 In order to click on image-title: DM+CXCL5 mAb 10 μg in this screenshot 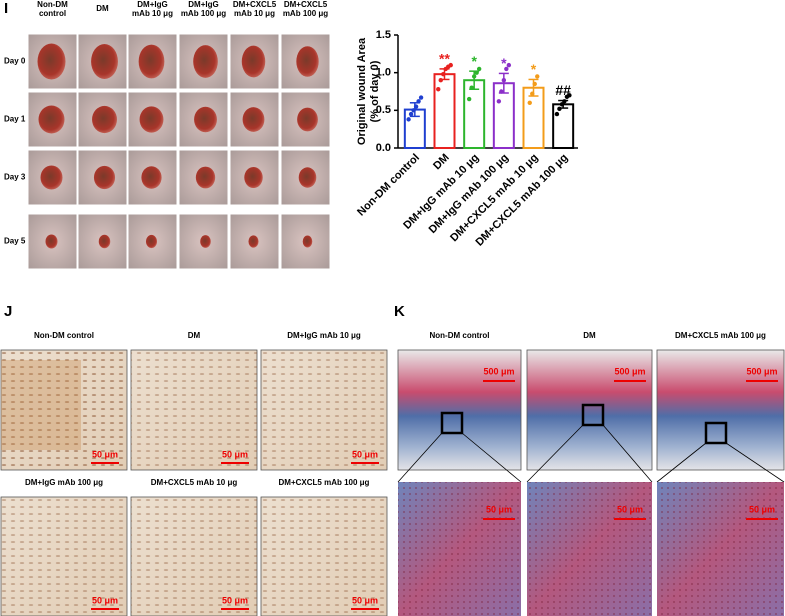, I will do `click(194, 482)`.